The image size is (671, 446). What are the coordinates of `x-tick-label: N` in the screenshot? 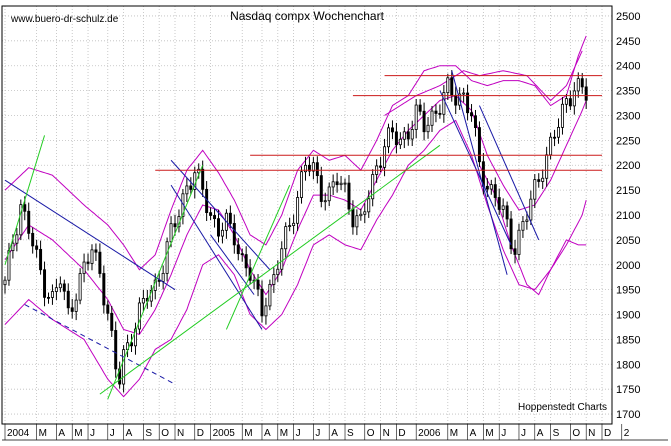 It's located at (180, 433).